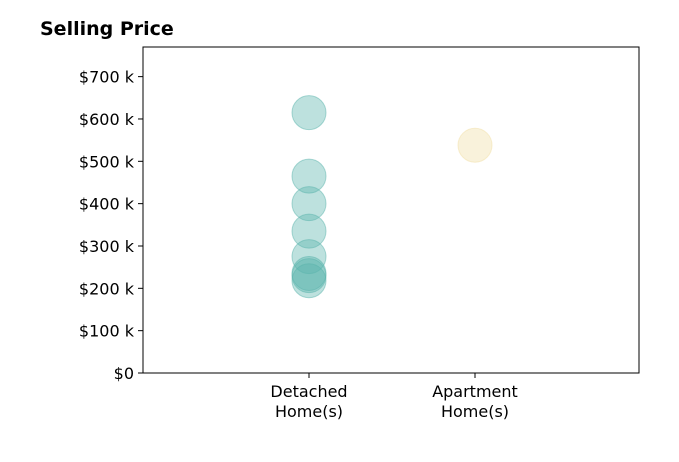 This screenshot has height=462, width=679. What do you see at coordinates (124, 373) in the screenshot?
I see `y-tick-label: $0` at bounding box center [124, 373].